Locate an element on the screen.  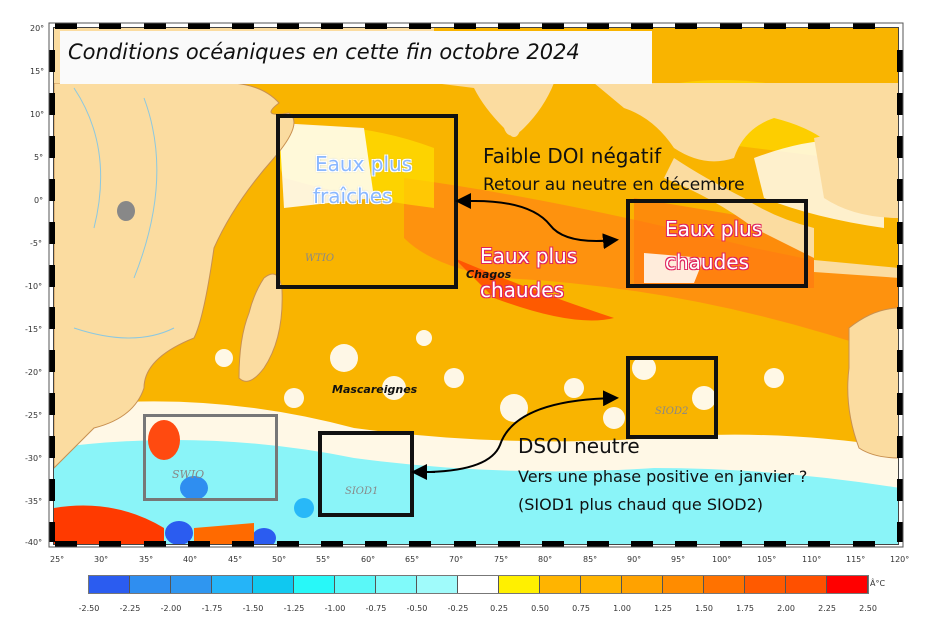
annot-warm-center-2: chaudes is located at coordinates (522, 290).